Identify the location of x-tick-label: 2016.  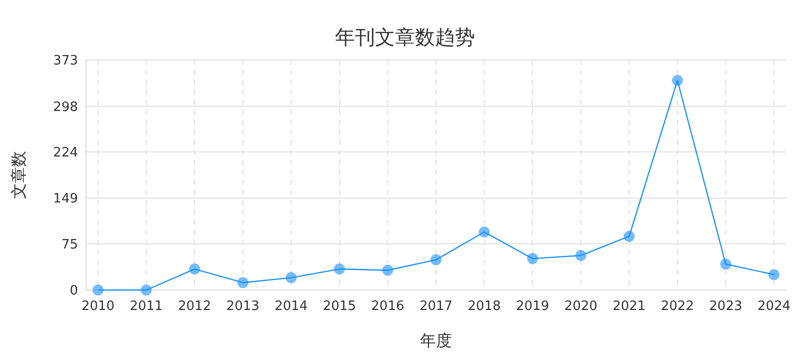
(387, 306).